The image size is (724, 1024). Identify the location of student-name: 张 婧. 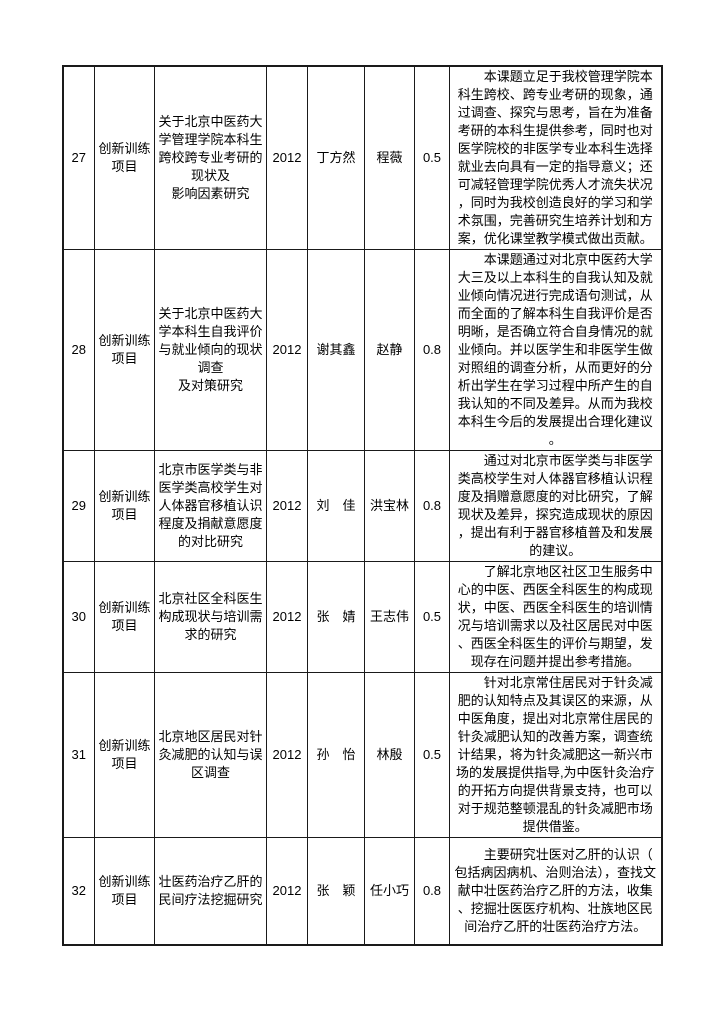
(336, 617).